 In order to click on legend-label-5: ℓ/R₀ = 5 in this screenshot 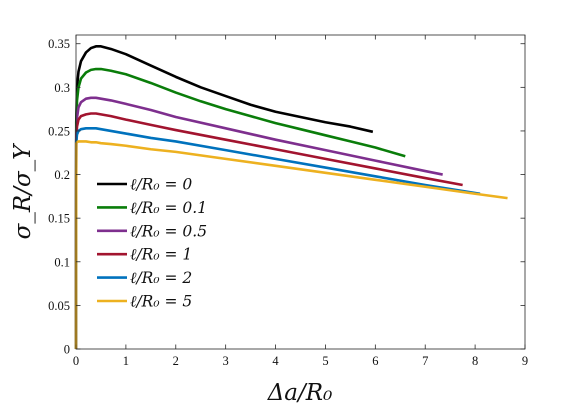, I will do `click(161, 302)`.